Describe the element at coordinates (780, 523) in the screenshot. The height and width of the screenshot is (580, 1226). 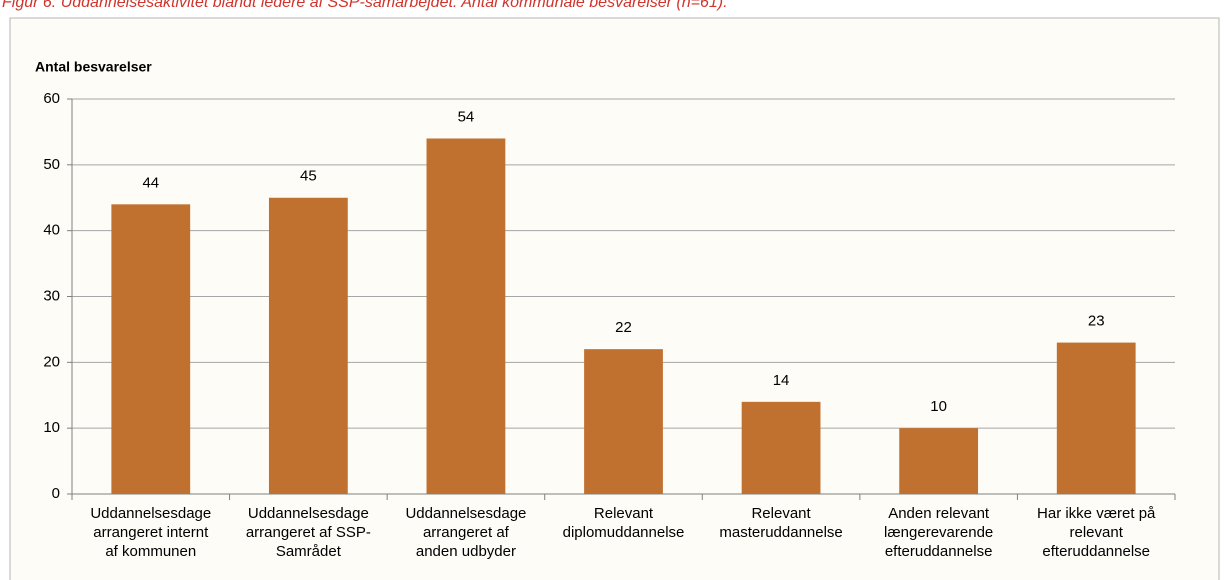
I see `x-tick-label: Relevant masteruddannelse` at that location.